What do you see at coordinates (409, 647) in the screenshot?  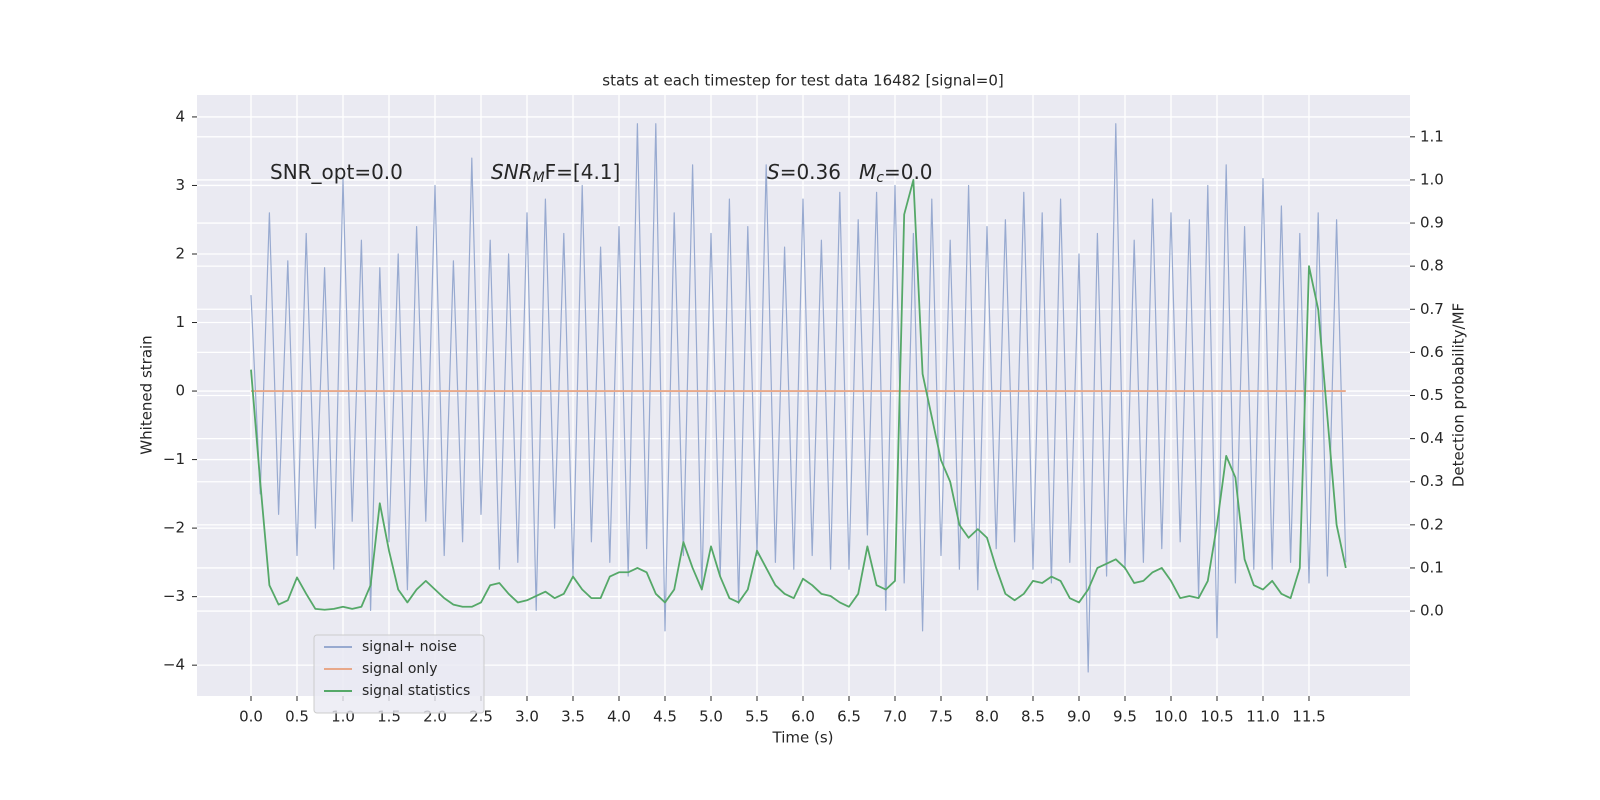 I see `legend-label: signal+ noise` at bounding box center [409, 647].